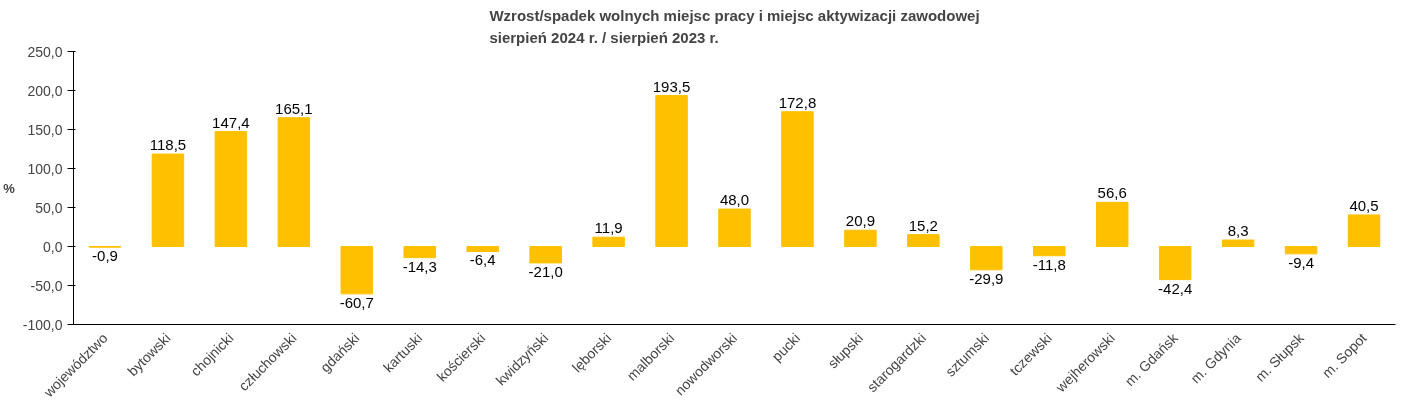 This screenshot has height=412, width=1410. I want to click on data-label: 48,0, so click(734, 200).